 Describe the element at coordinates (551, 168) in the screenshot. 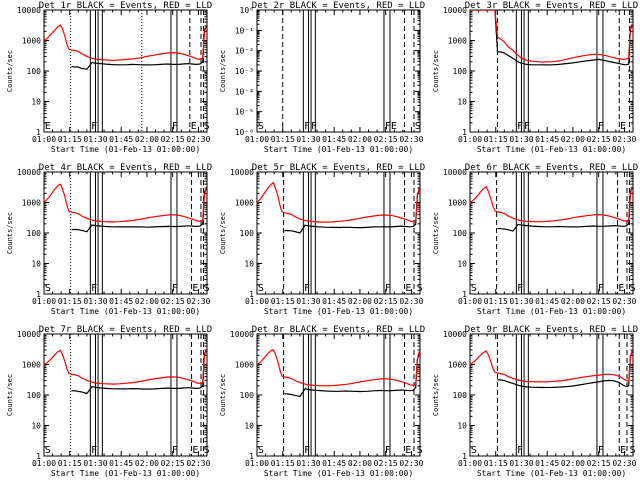

I see `chart-title: Det 6r BLACK = Events, RED = LLD` at that location.